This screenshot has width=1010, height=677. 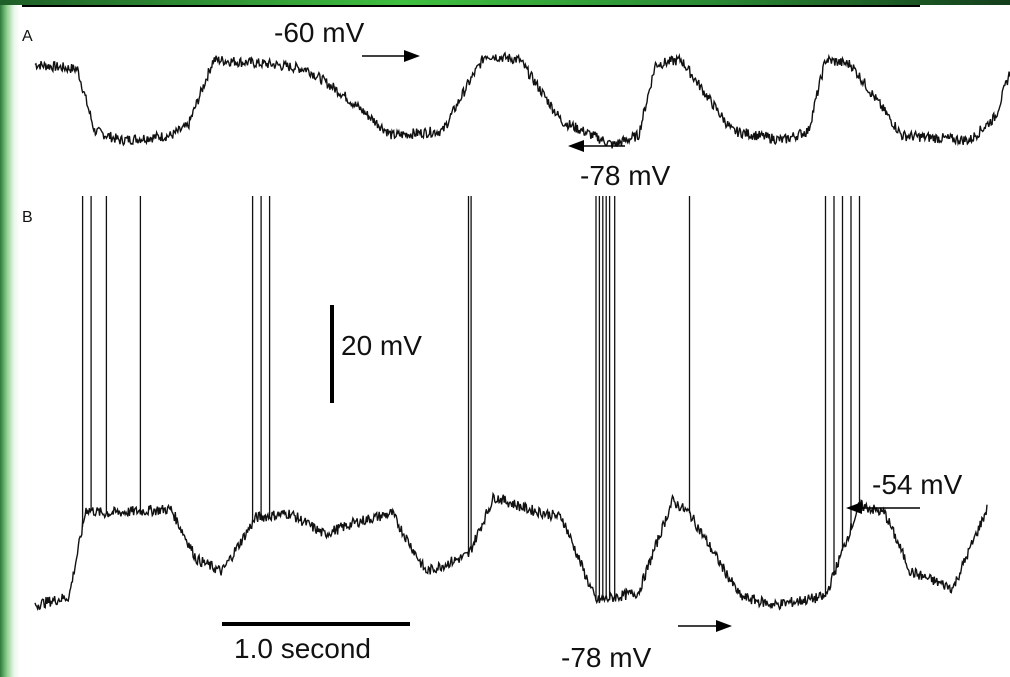 I want to click on annotation-a-minus60: -60 mV, so click(x=319, y=32).